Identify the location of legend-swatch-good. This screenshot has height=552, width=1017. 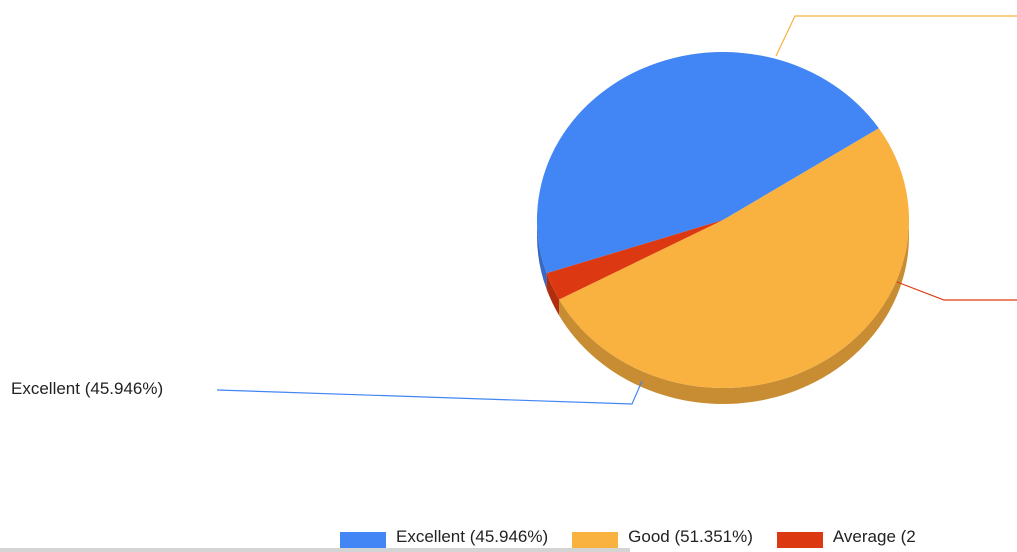
(595, 540).